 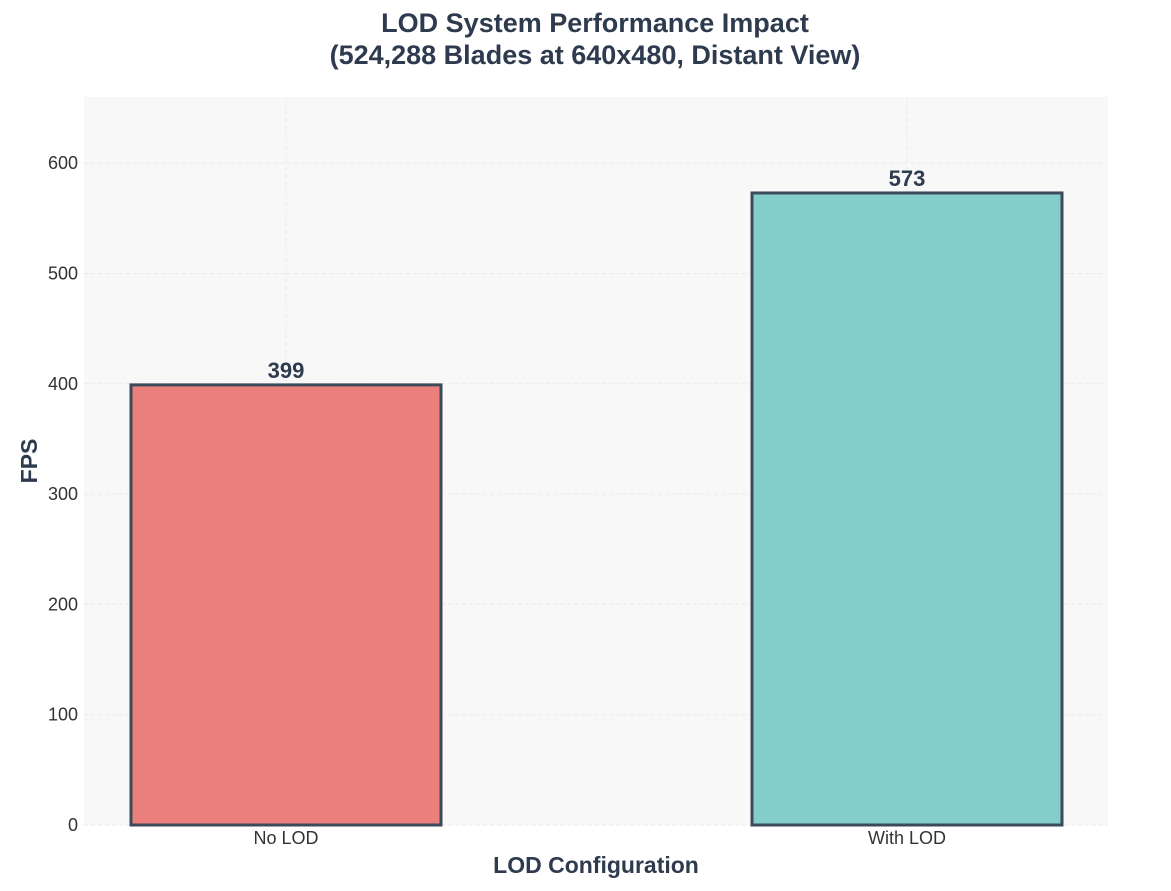 I want to click on y-tick-label: 500, so click(x=63, y=273).